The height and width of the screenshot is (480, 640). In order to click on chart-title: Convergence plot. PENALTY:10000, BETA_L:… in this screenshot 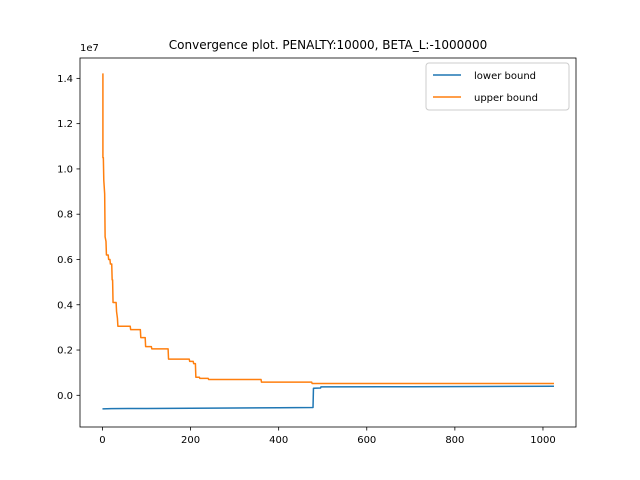, I will do `click(328, 45)`.